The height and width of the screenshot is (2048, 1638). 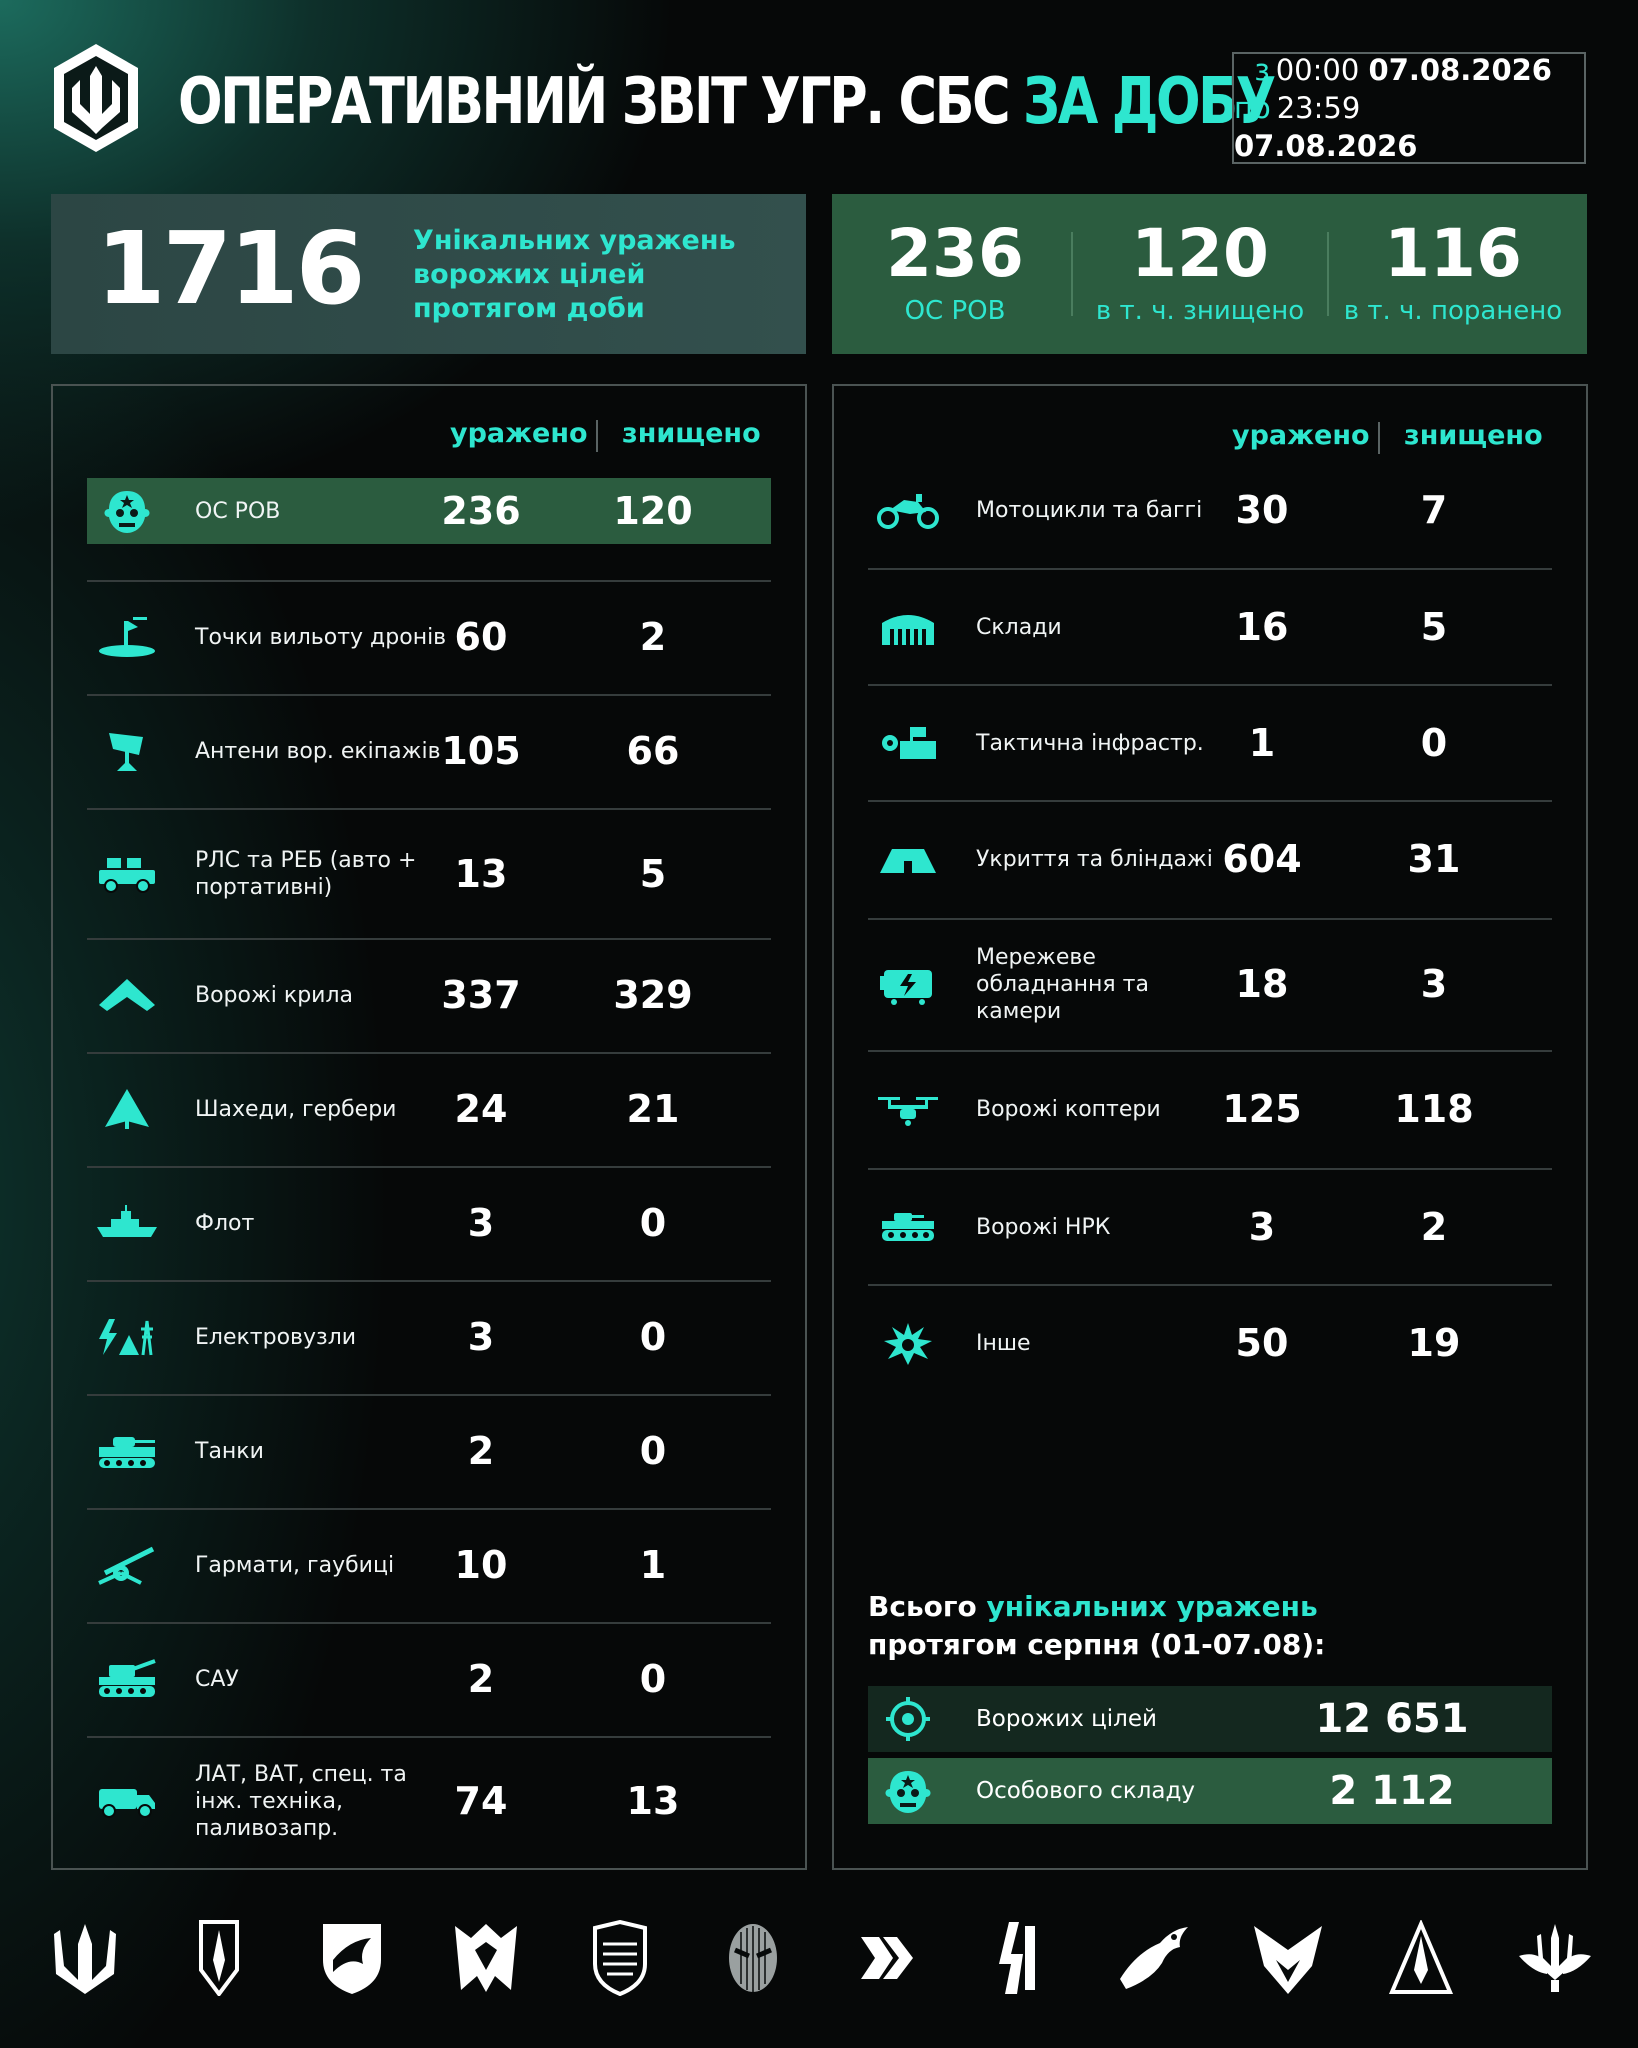 I want to click on arrow-emblem-icon, so click(x=1421, y=1958).